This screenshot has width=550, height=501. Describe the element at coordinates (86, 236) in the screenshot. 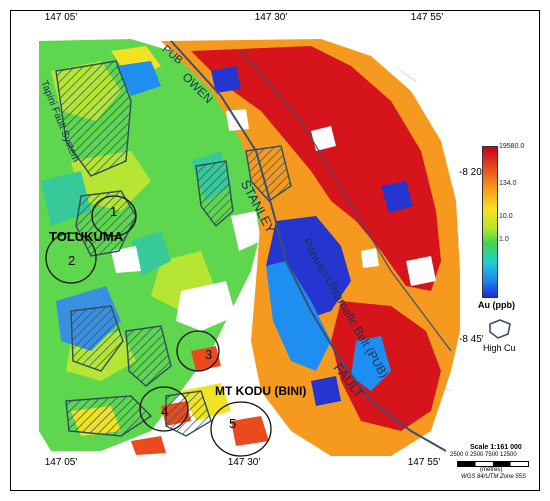

I see `label-tolukuma: TOLUKUMA` at that location.